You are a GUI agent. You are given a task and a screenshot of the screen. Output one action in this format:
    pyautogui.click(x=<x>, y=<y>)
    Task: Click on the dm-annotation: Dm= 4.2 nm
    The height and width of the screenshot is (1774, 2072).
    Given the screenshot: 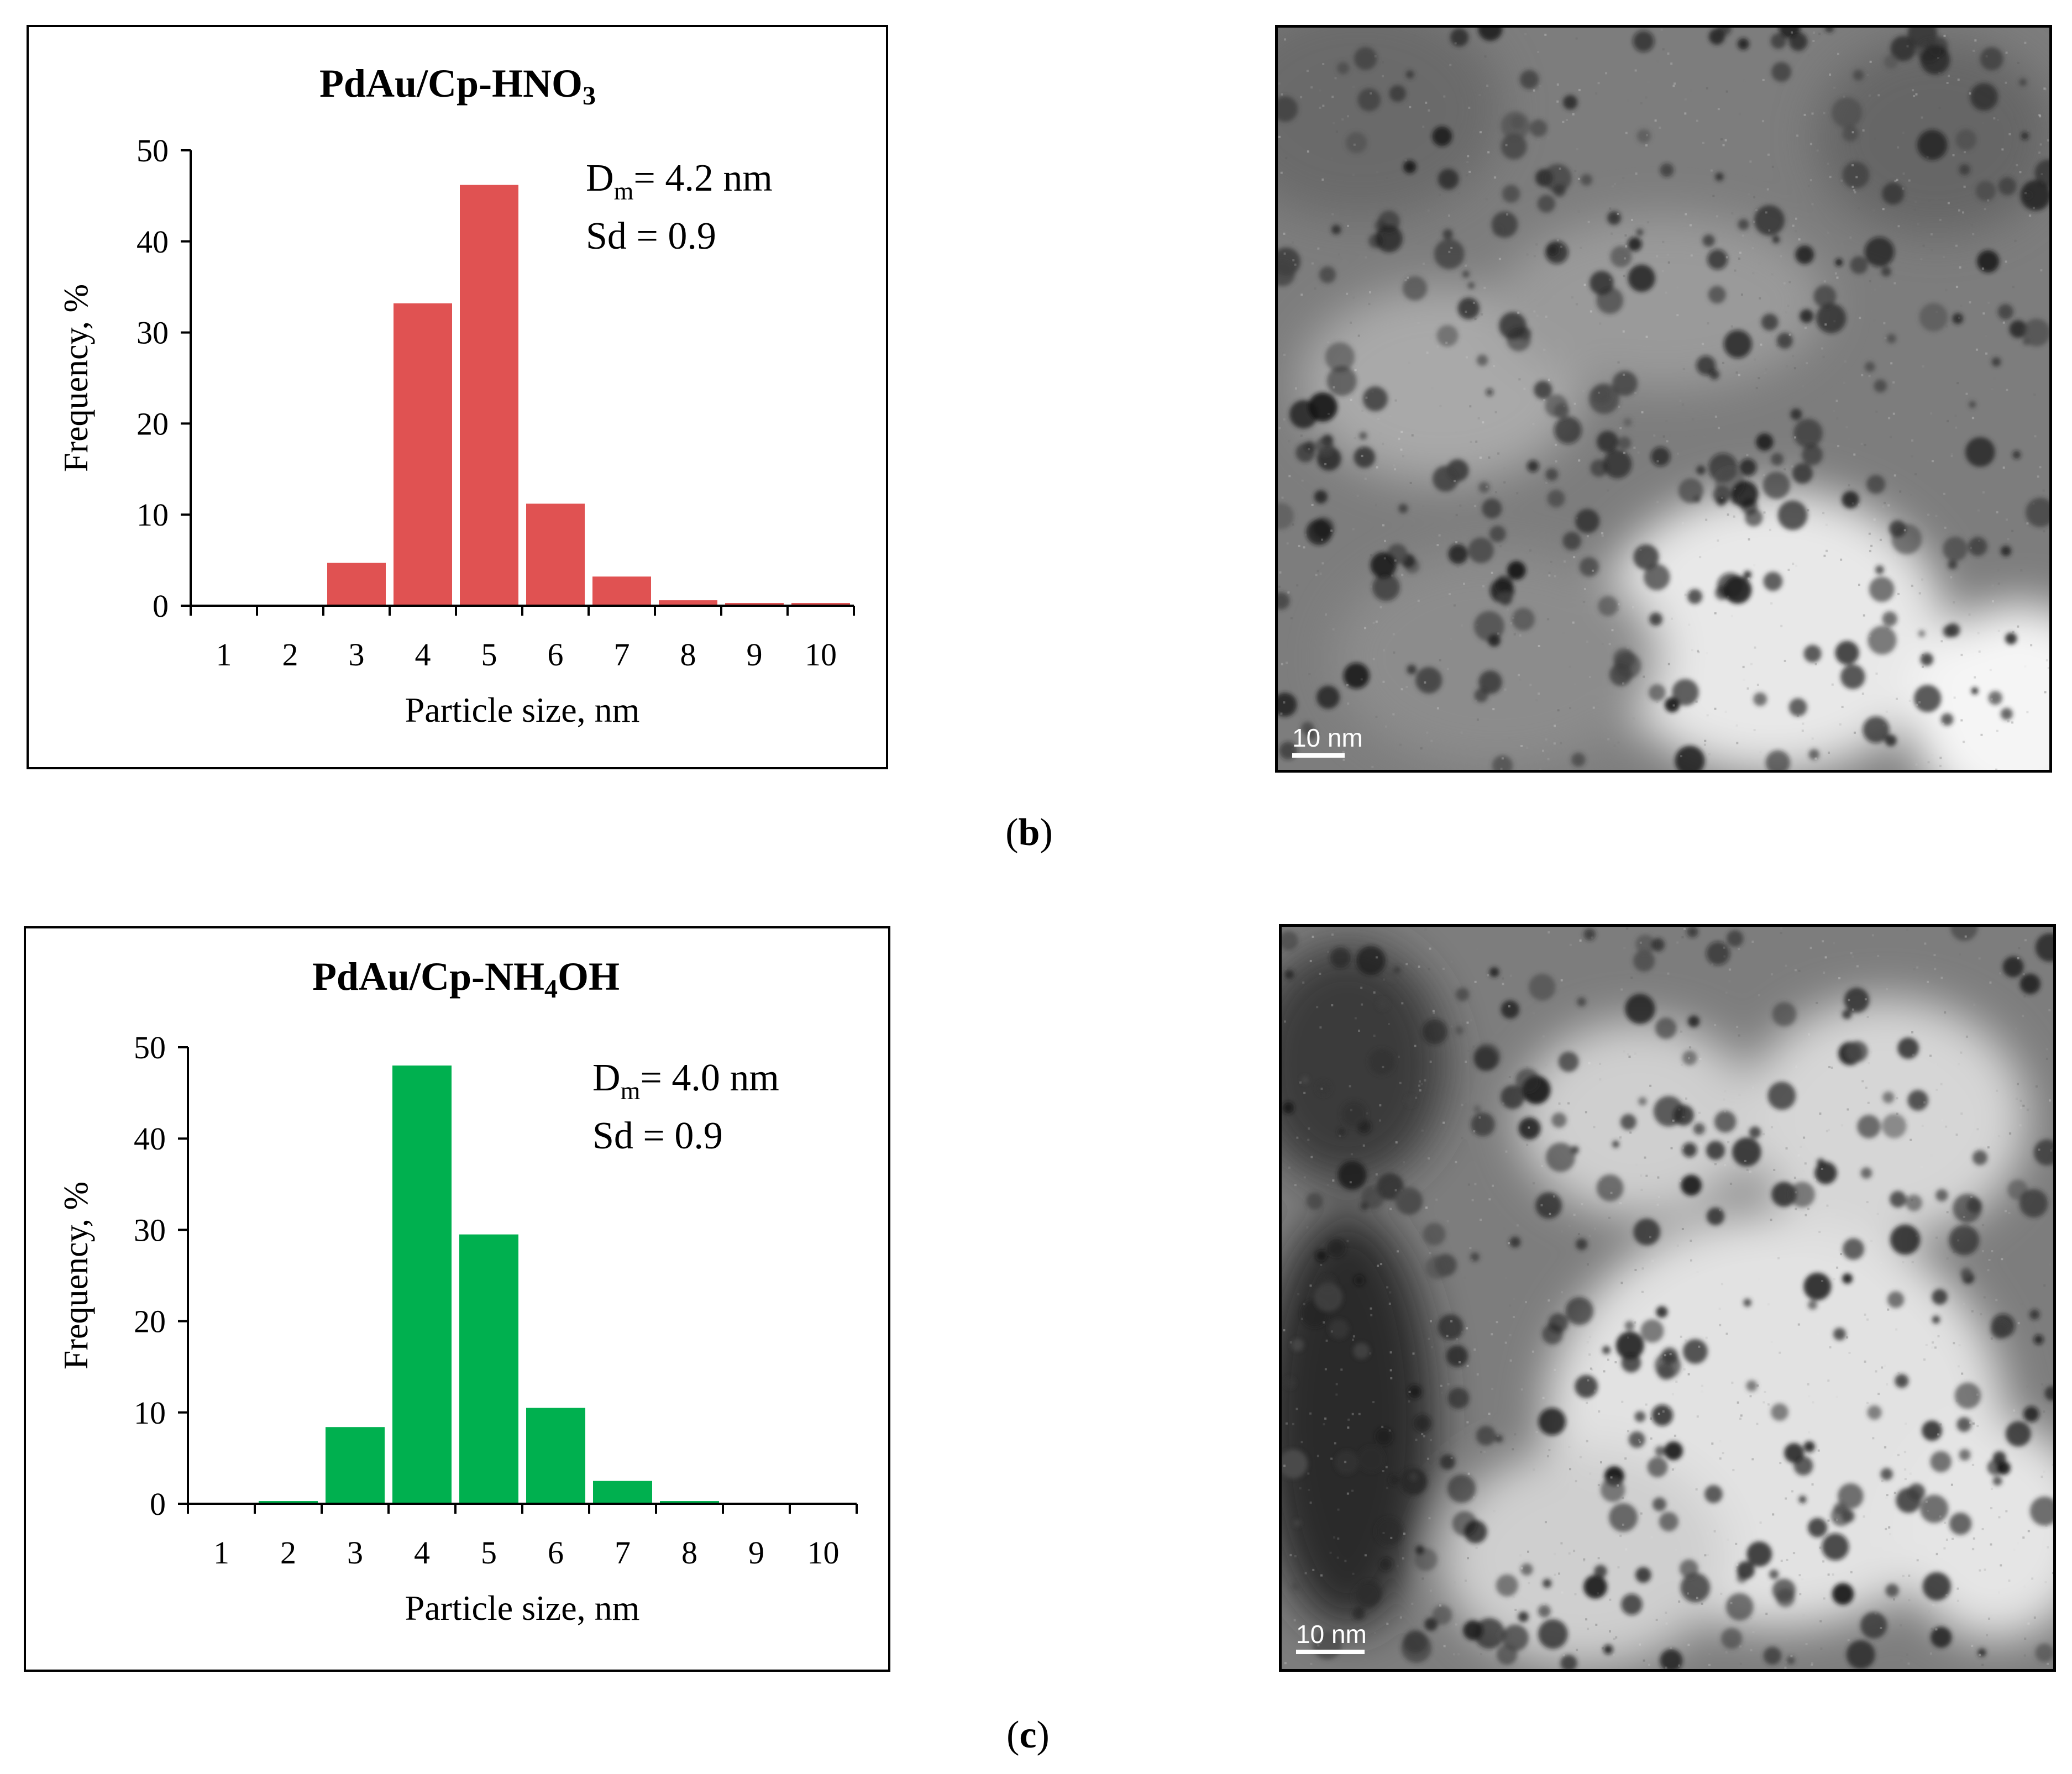 What is the action you would take?
    pyautogui.click(x=679, y=181)
    